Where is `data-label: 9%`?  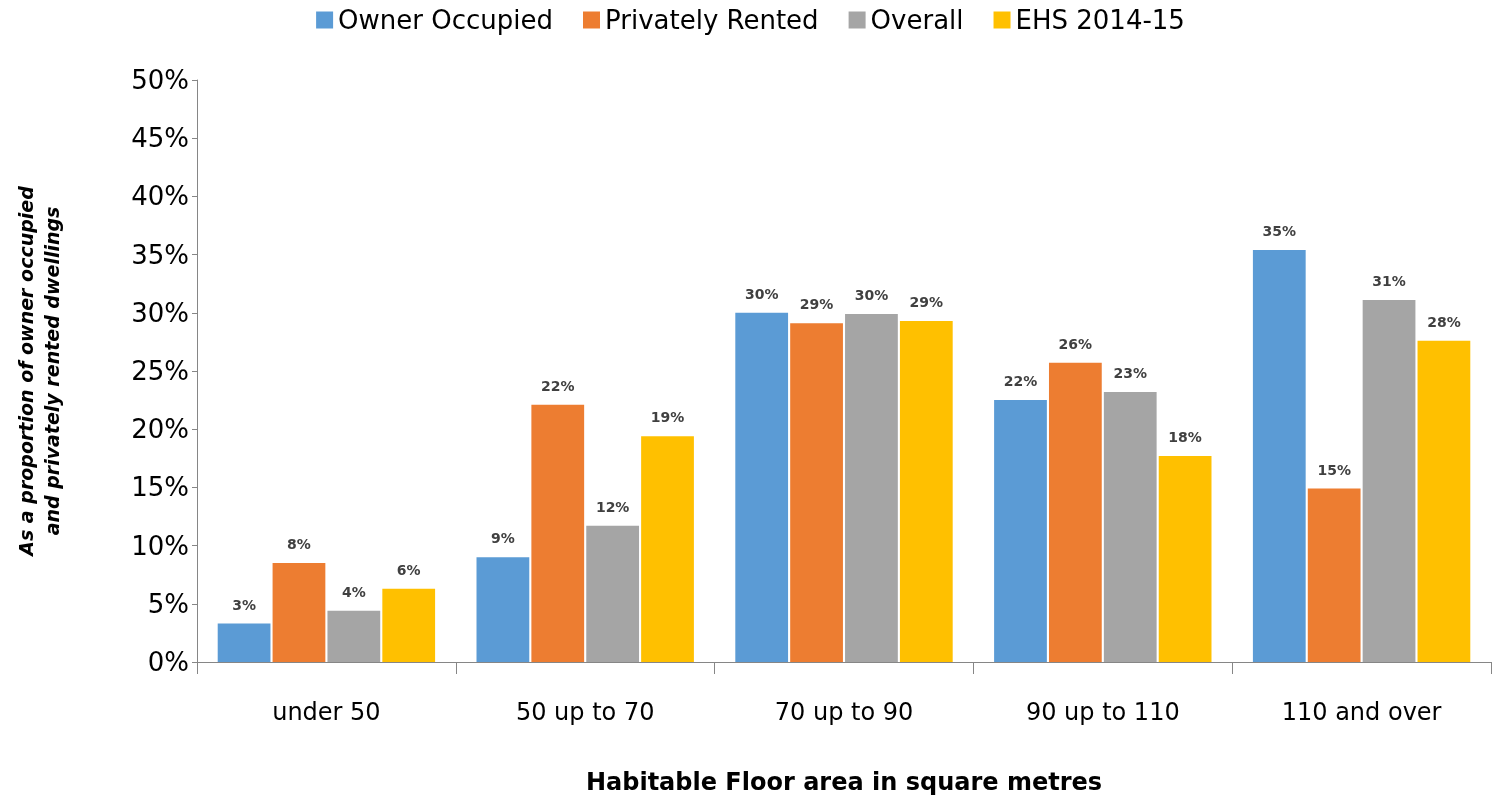 data-label: 9% is located at coordinates (503, 538).